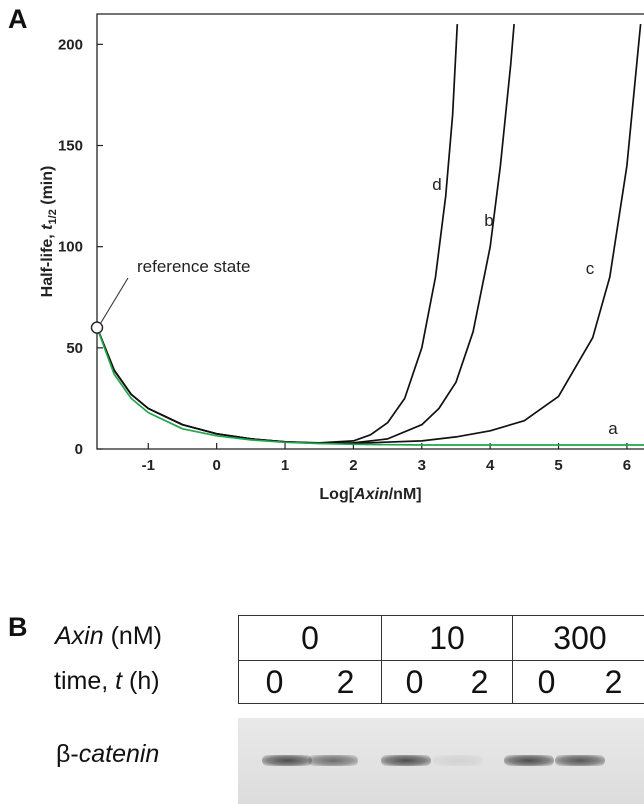  I want to click on curve-a, so click(370, 386).